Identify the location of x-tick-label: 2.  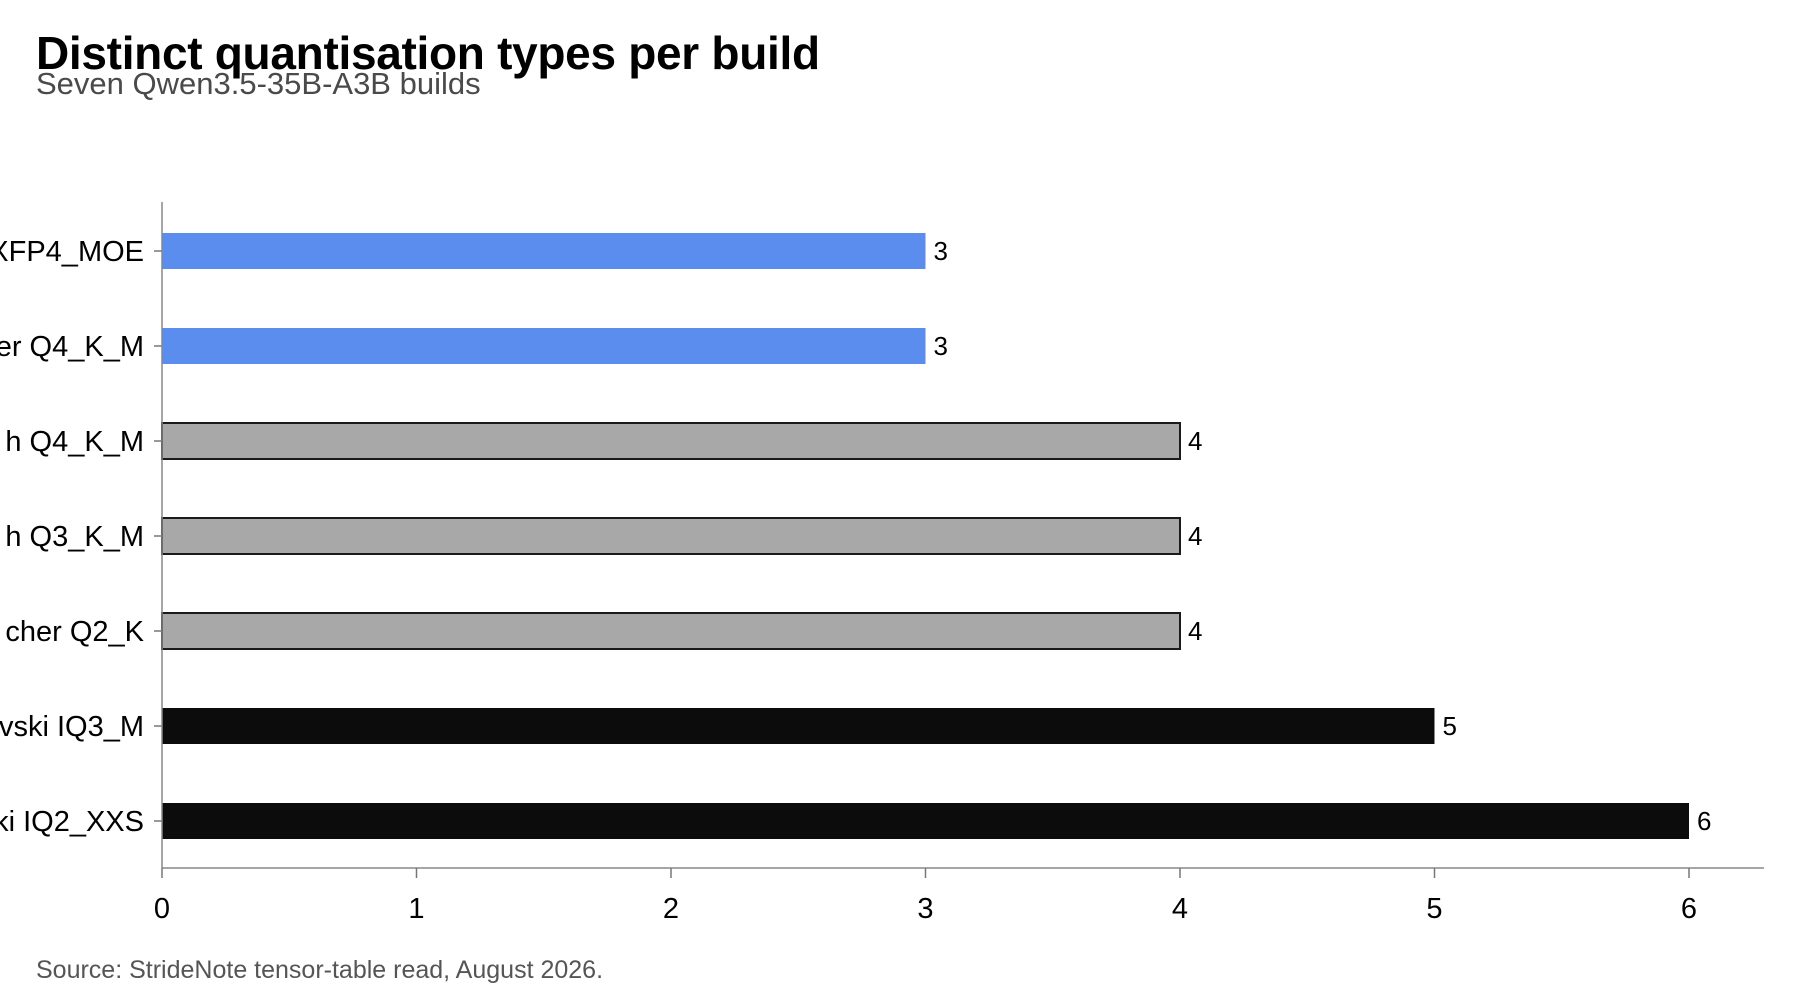
(671, 909).